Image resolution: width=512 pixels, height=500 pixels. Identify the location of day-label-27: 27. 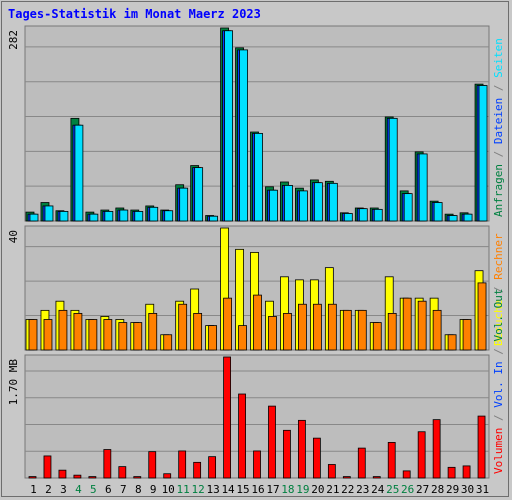
(422, 489).